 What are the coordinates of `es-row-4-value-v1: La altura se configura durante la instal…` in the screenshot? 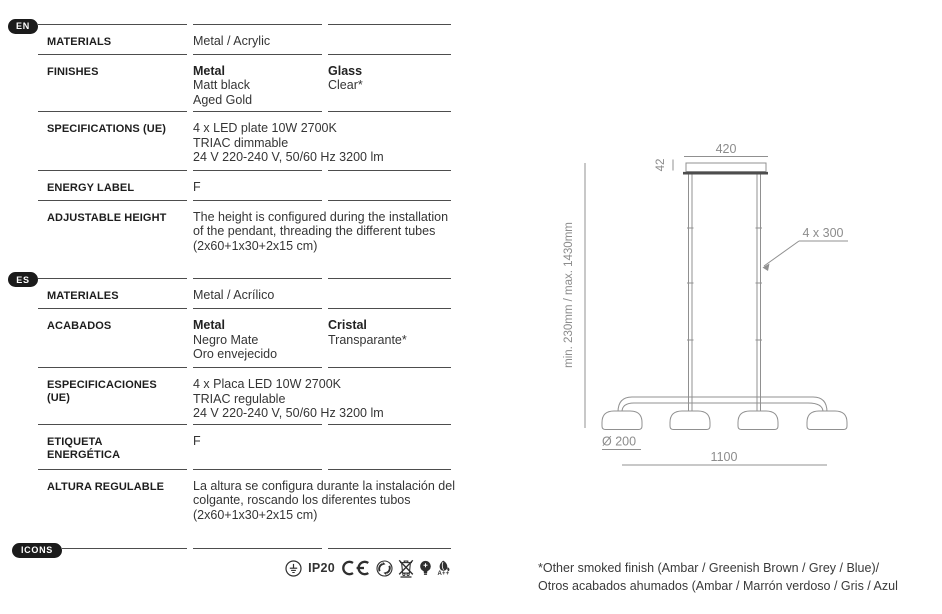 It's located at (324, 500).